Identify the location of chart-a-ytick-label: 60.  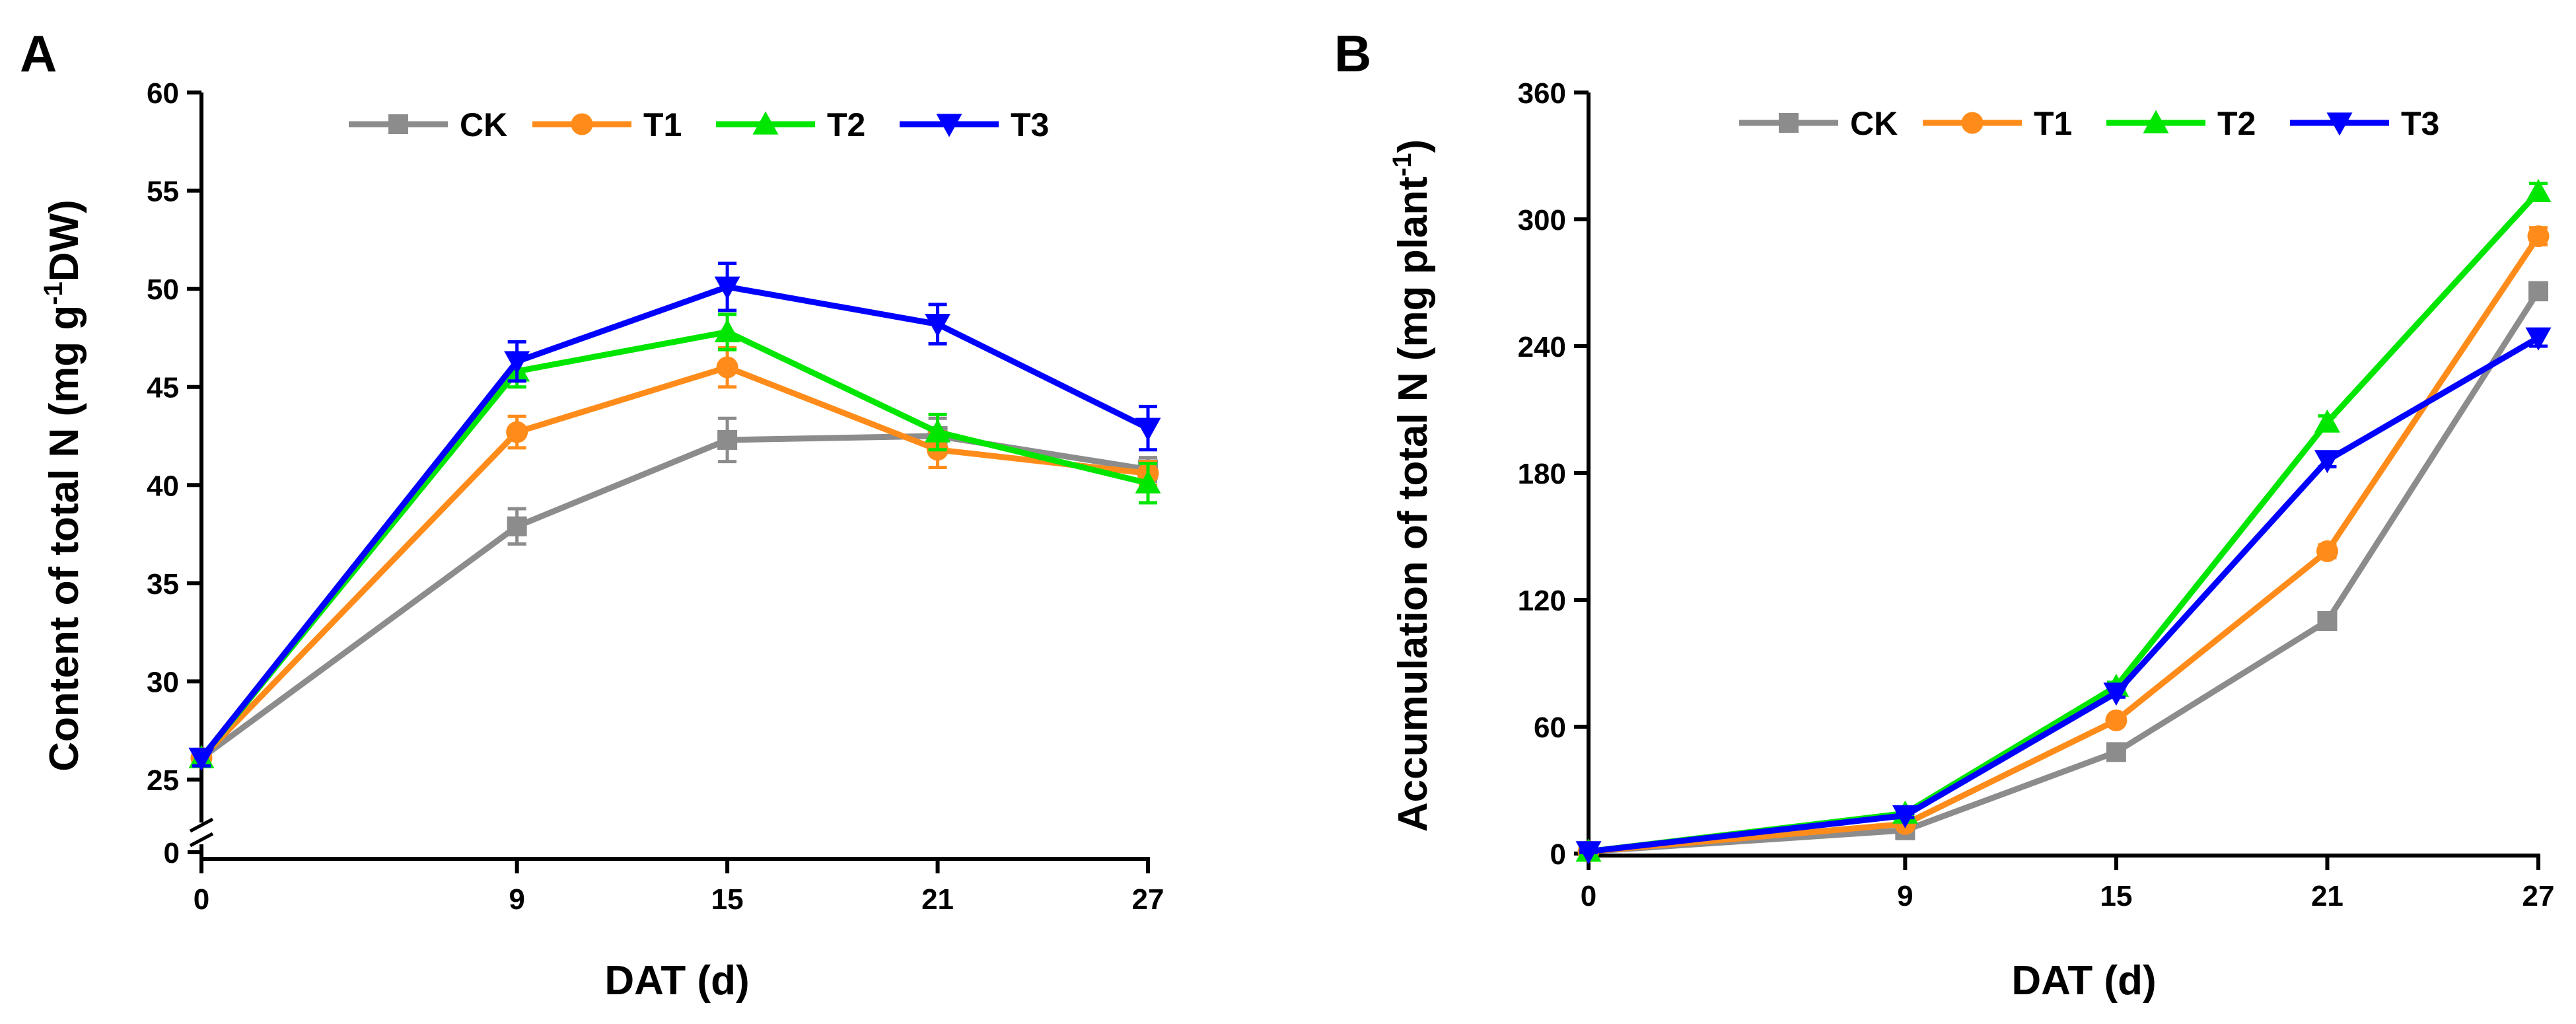
(163, 93).